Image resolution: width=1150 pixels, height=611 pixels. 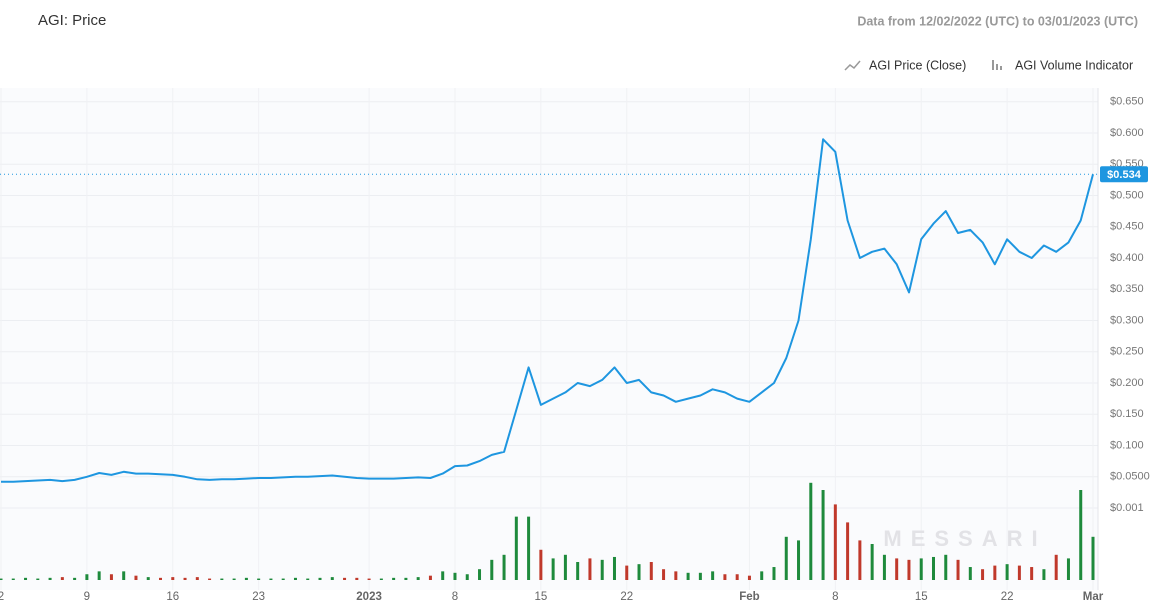 I want to click on legend-label: AGI Volume Indicator, so click(x=1074, y=65).